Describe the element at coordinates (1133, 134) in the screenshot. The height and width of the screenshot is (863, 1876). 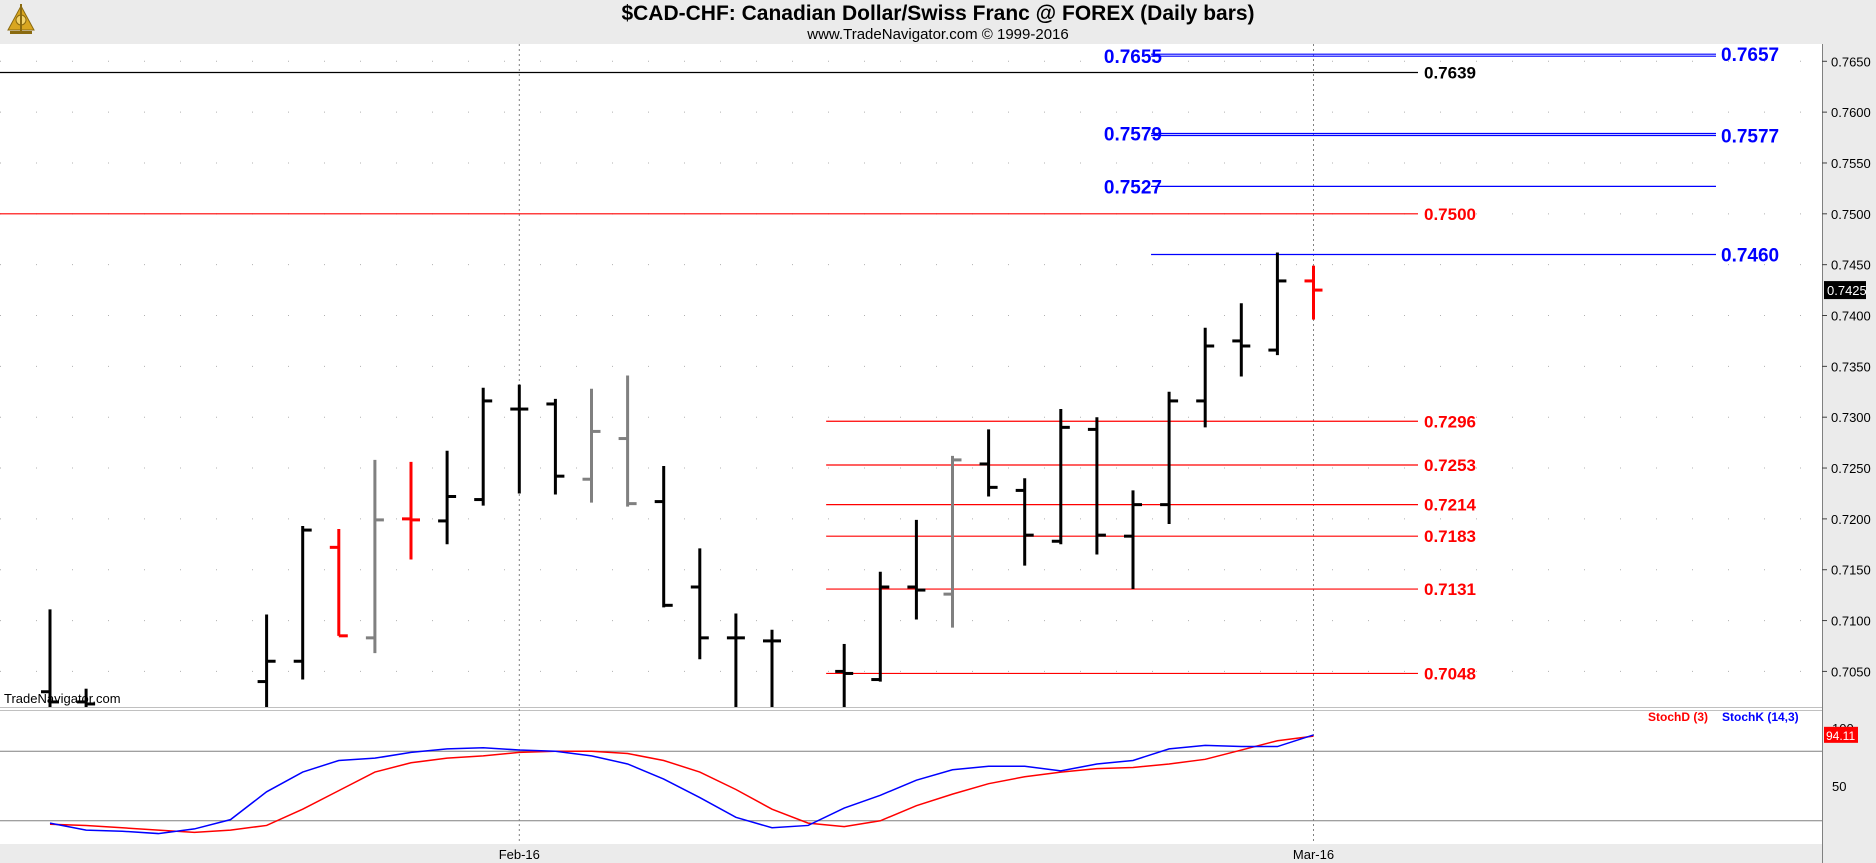
I see `level-label: 0.7579` at that location.